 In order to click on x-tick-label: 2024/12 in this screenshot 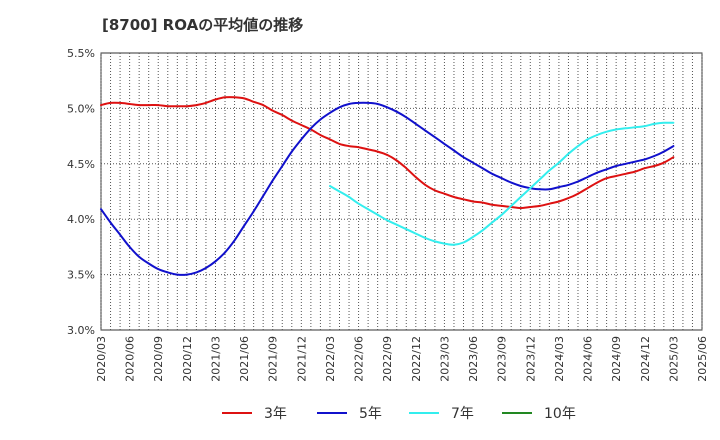, I will do `click(645, 359)`.